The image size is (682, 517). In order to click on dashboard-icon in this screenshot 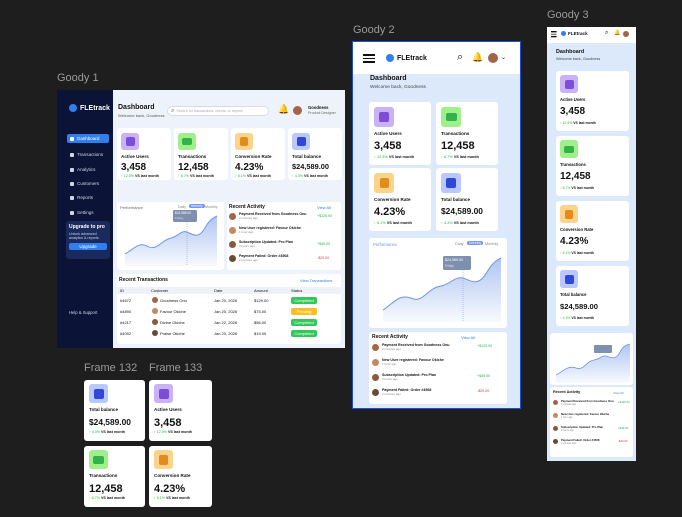, I will do `click(72, 138)`.